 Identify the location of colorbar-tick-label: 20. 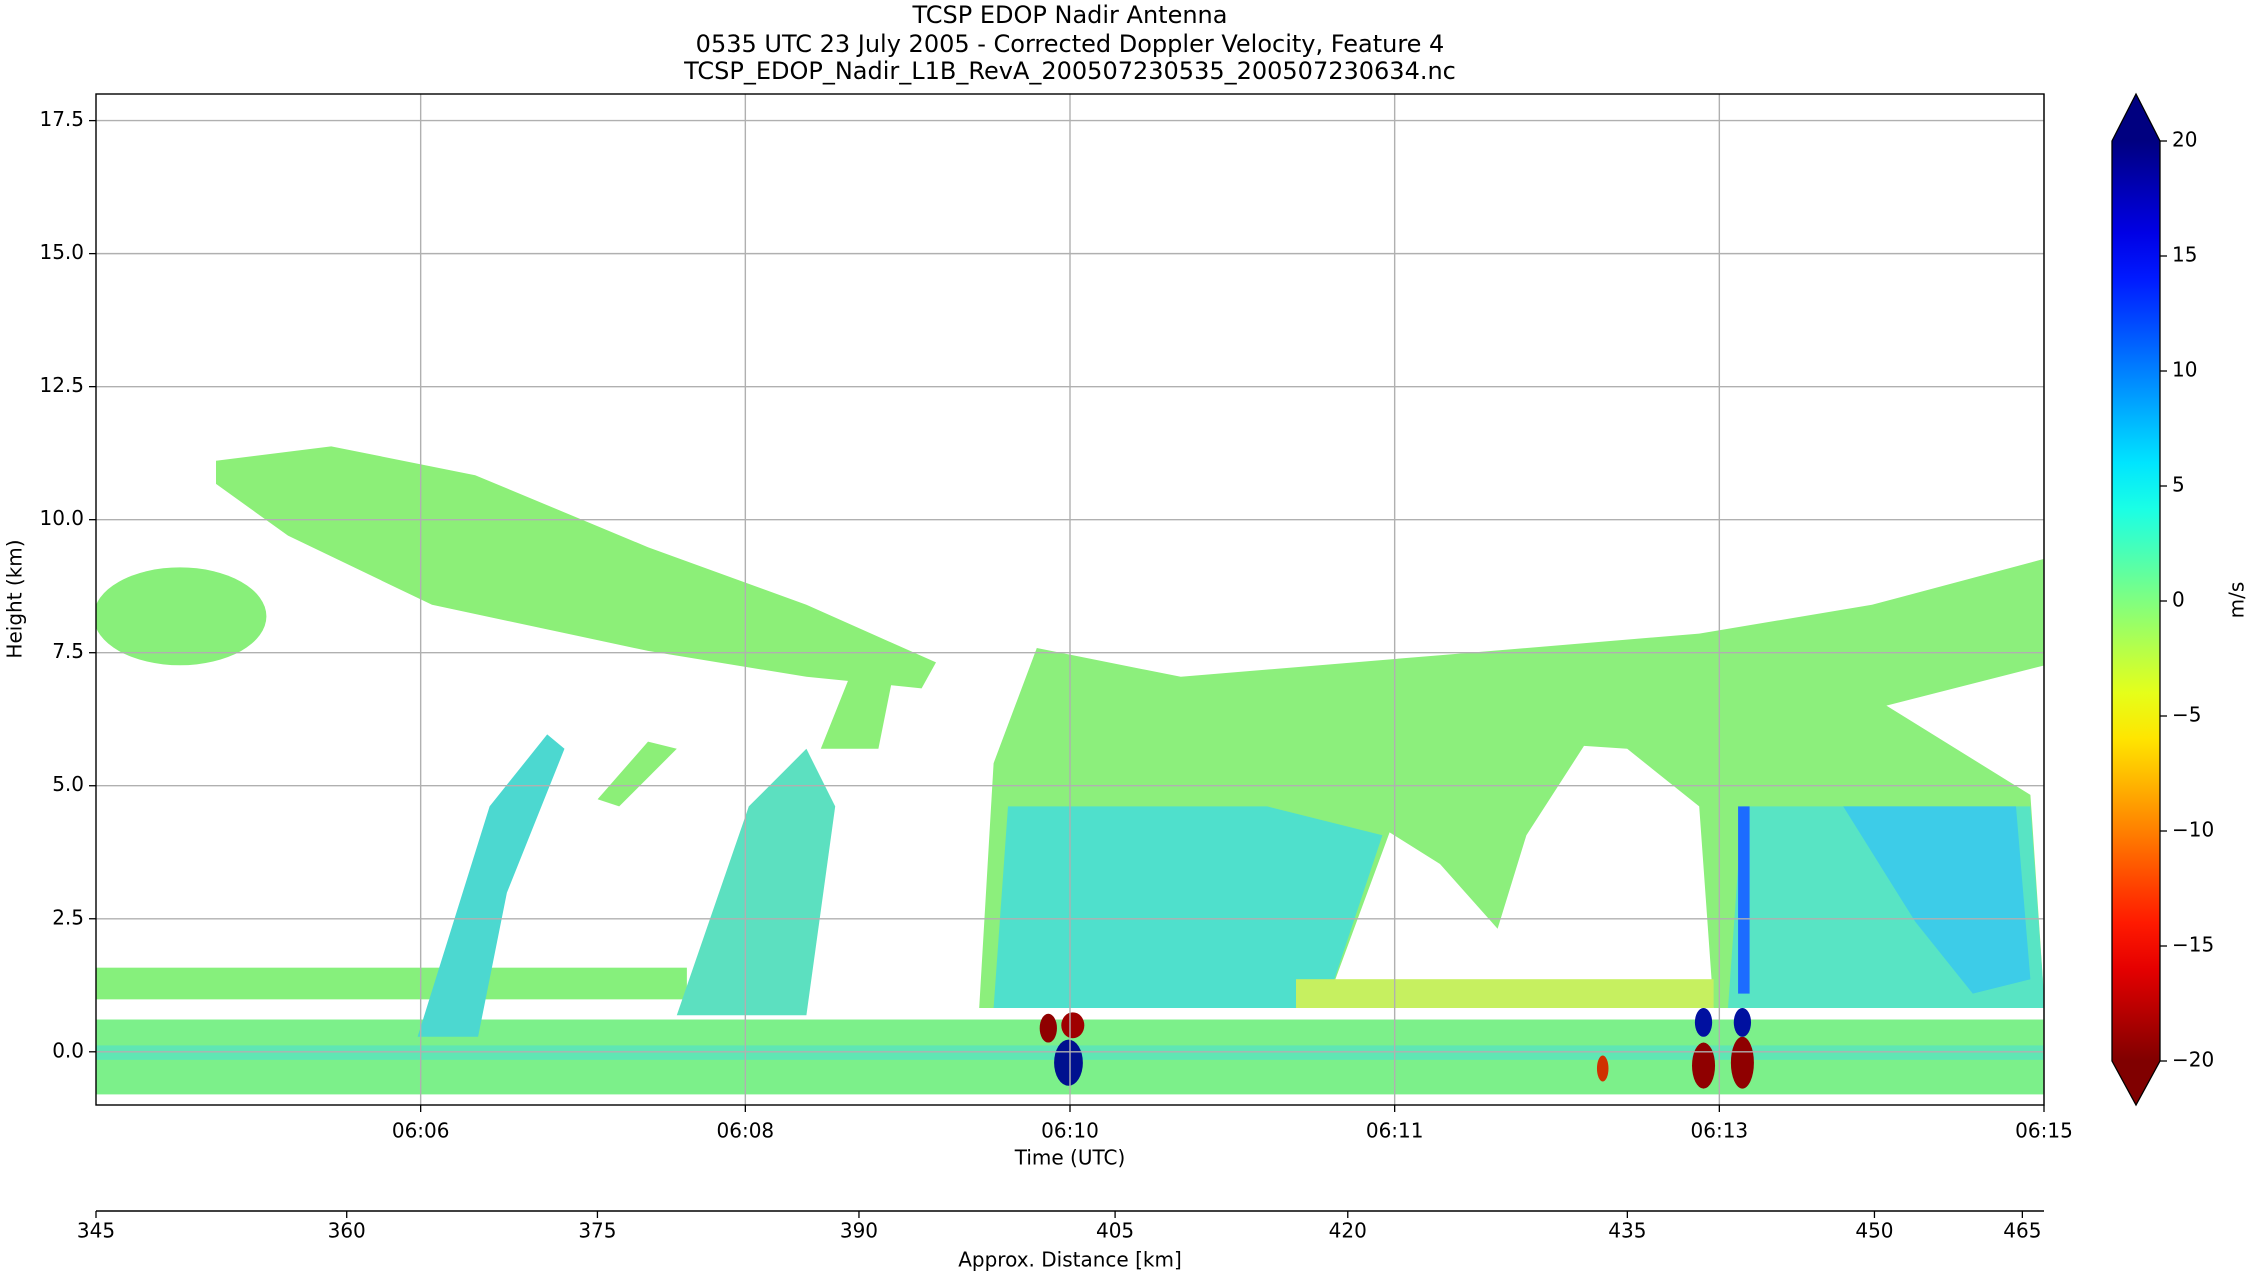
(2184, 140).